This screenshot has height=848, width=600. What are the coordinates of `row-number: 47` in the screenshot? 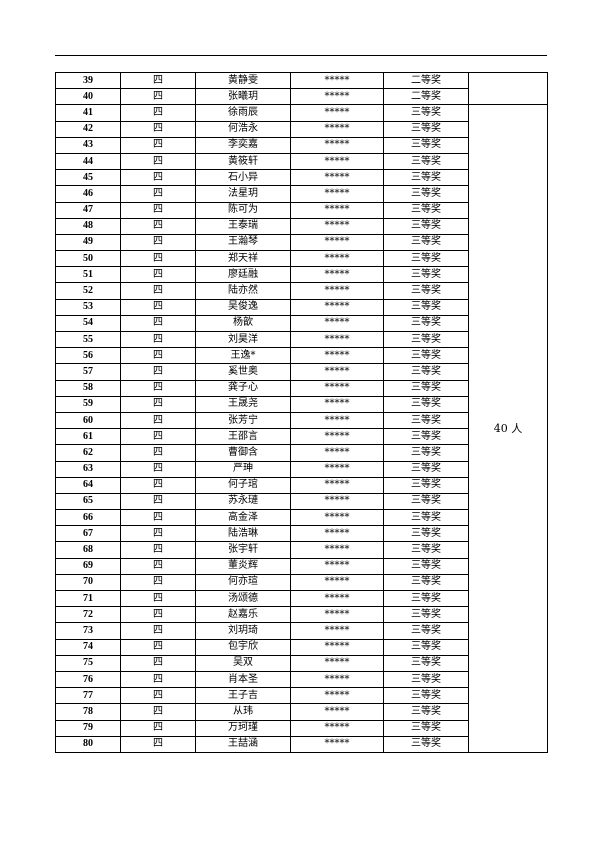 It's located at (88, 210).